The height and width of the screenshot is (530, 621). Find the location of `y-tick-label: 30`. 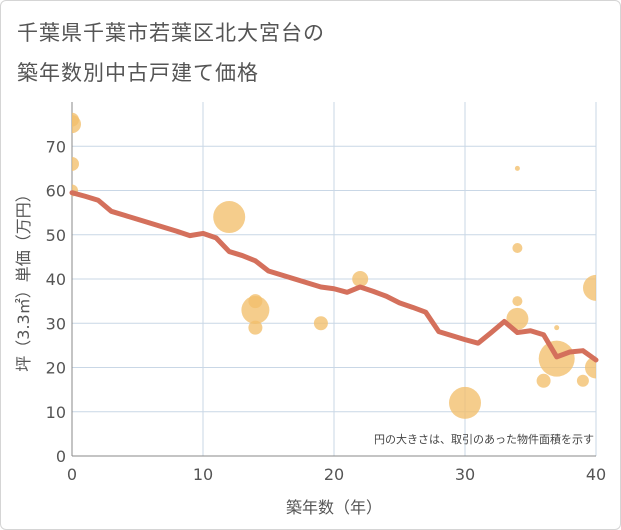

y-tick-label: 30 is located at coordinates (56, 323).